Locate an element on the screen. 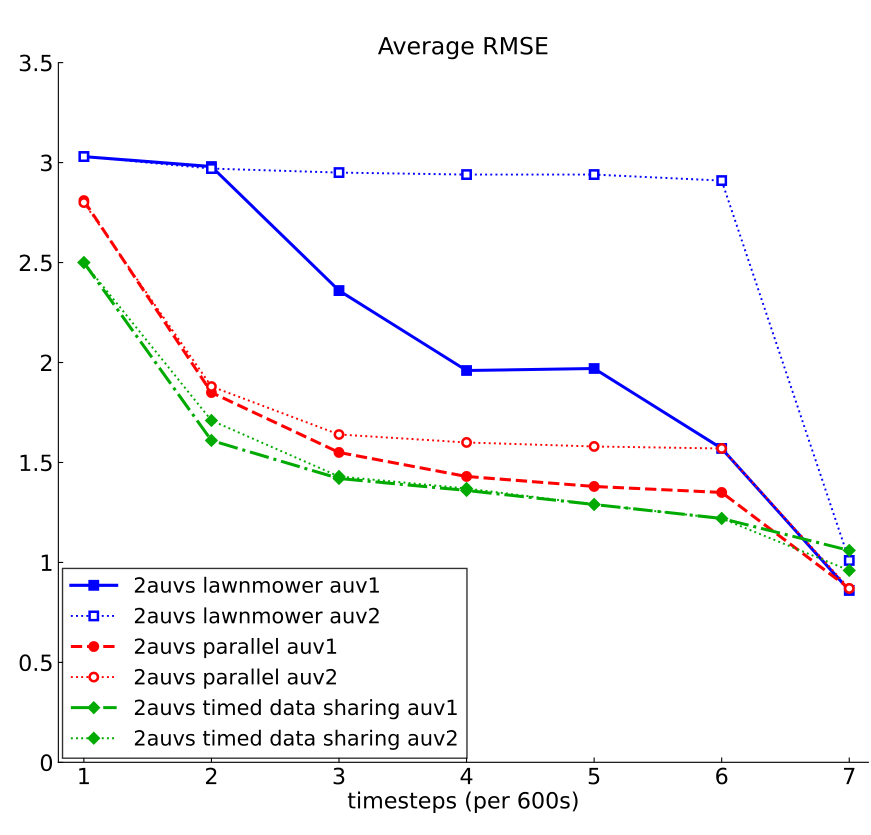 The width and height of the screenshot is (871, 835). legend-label: 2auvs parallel auv2 is located at coordinates (235, 678).